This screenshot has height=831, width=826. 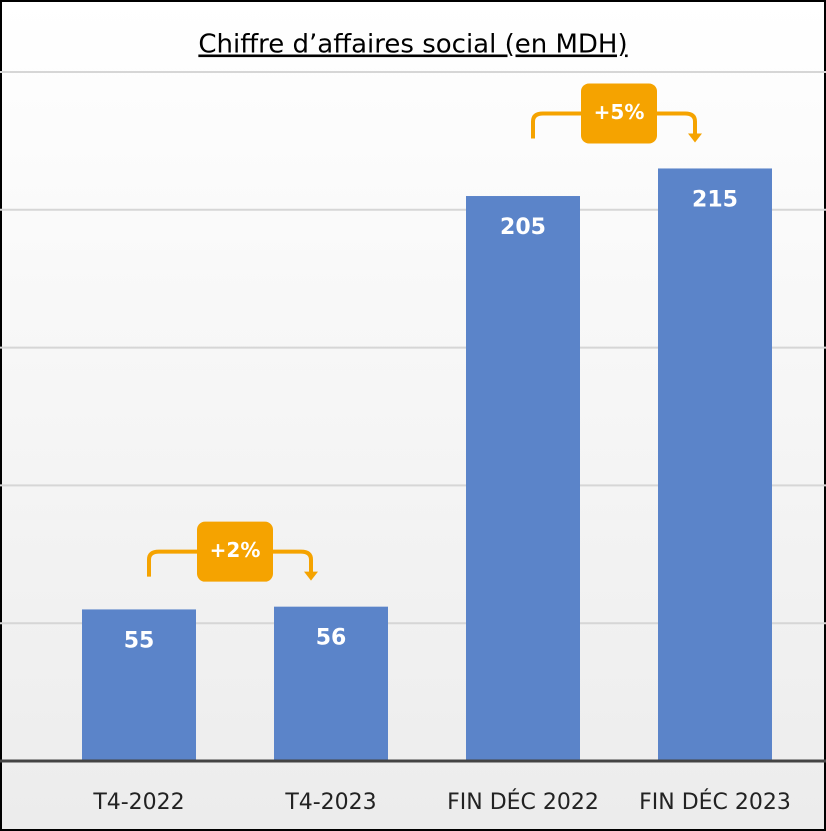 What do you see at coordinates (412, 45) in the screenshot?
I see `chart-title: Chiffre d’affaires social (en MDH)` at bounding box center [412, 45].